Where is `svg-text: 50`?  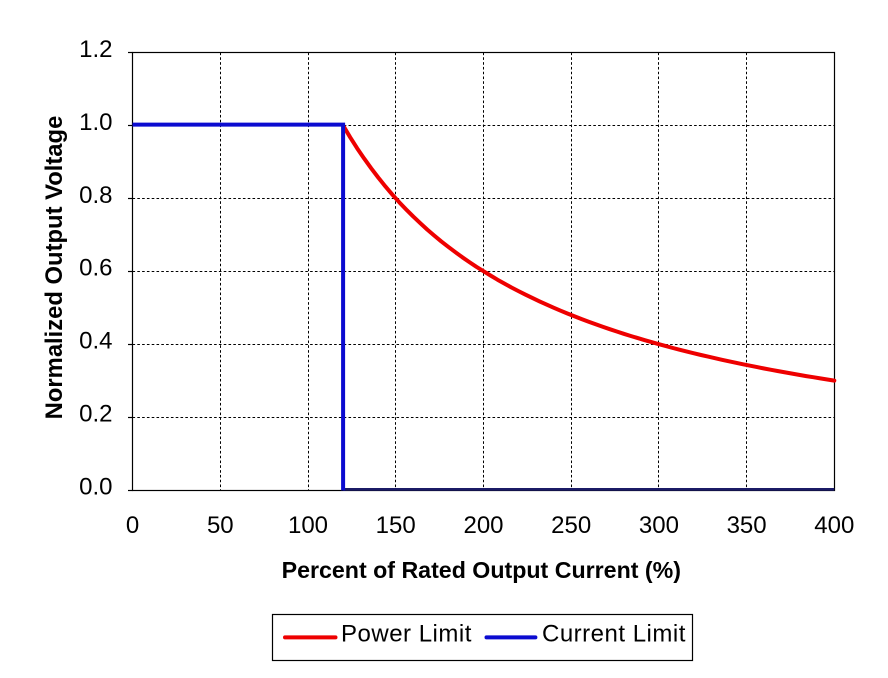
svg-text: 50 is located at coordinates (220, 525).